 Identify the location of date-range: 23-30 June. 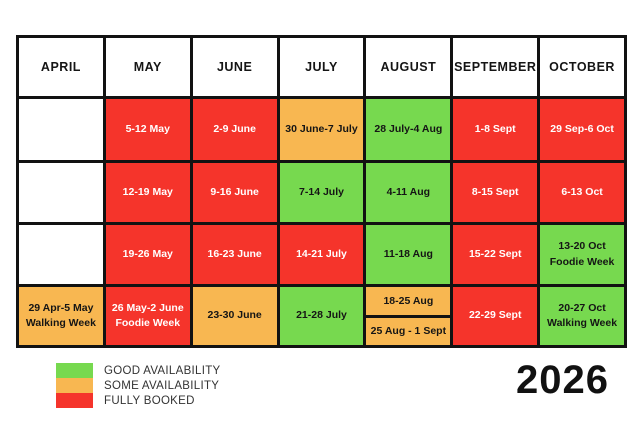
(234, 315).